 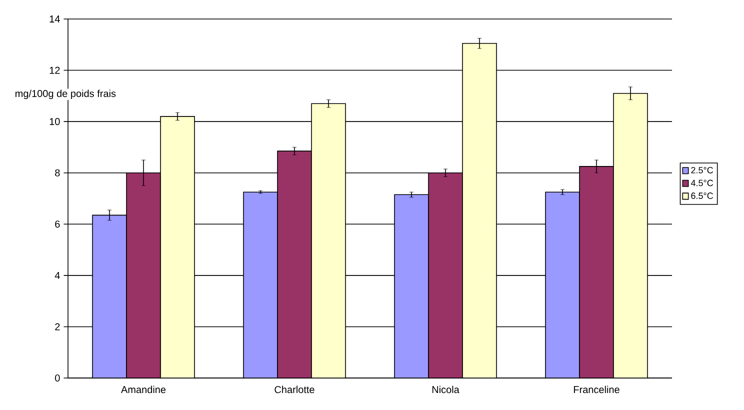 I want to click on legend-label: 2.5°C, so click(x=702, y=170).